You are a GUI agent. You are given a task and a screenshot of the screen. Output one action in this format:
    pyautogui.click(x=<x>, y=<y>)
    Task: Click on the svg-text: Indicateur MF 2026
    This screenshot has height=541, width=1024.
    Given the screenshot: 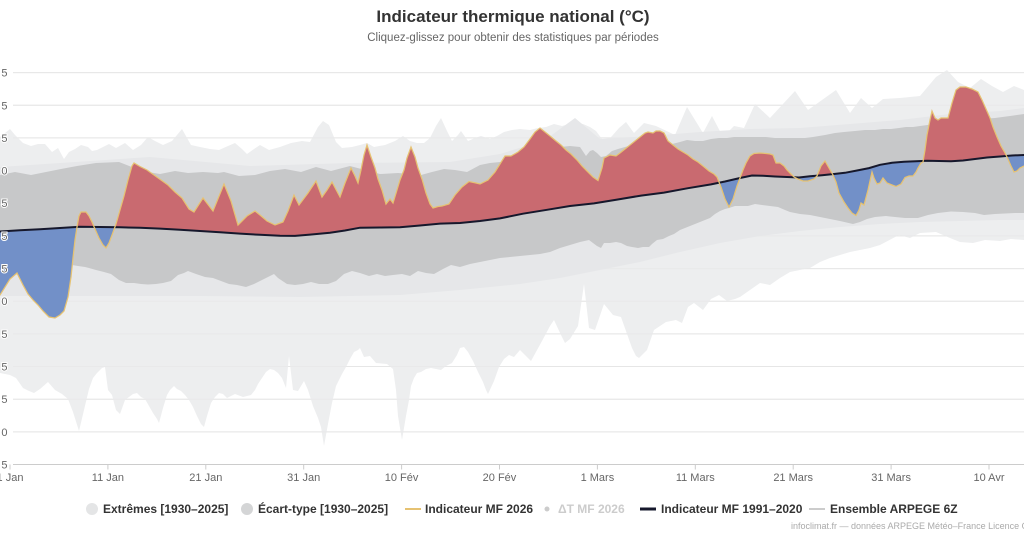 What is the action you would take?
    pyautogui.click(x=479, y=509)
    